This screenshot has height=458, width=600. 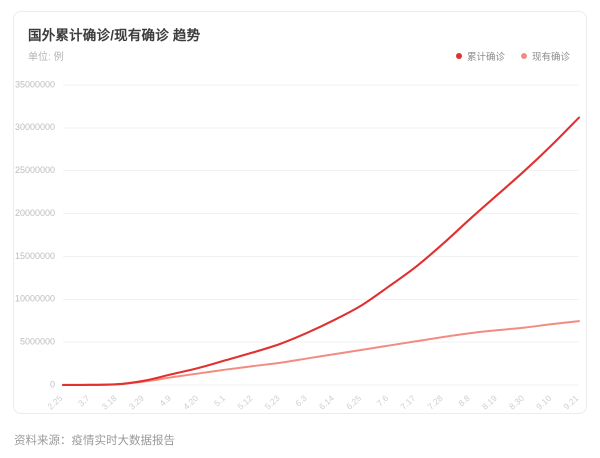 I want to click on y-axis-tick-label: 5000000, so click(x=37, y=342).